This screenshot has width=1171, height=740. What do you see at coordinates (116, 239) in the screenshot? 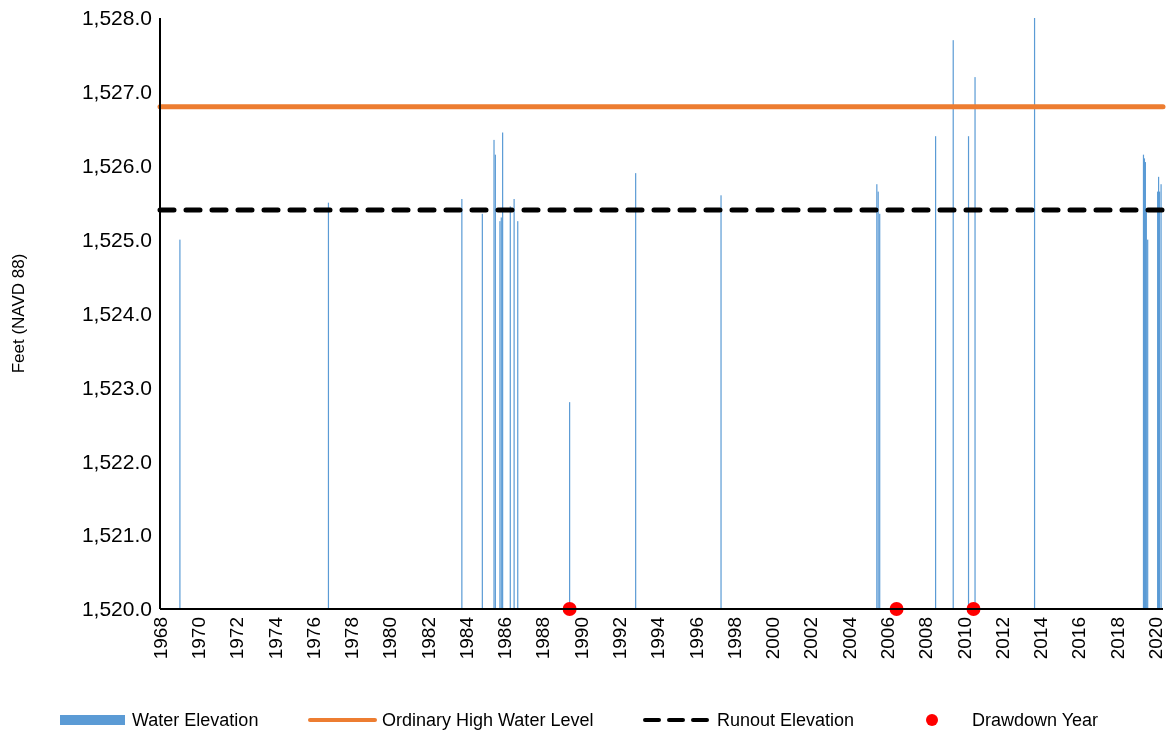
I see `y-tick-label: 1,525.0` at bounding box center [116, 239].